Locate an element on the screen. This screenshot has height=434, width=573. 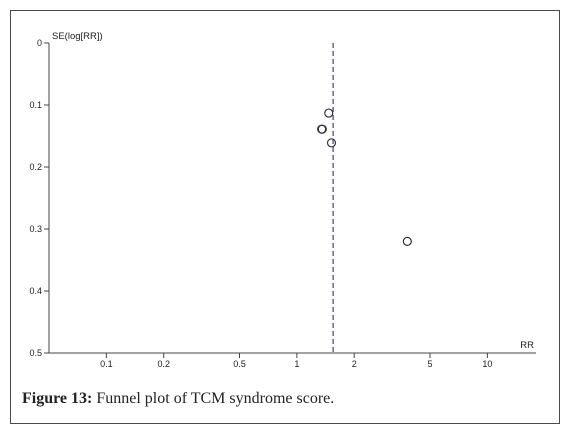
y-axis-label: SE(log[RR]) is located at coordinates (77, 36).